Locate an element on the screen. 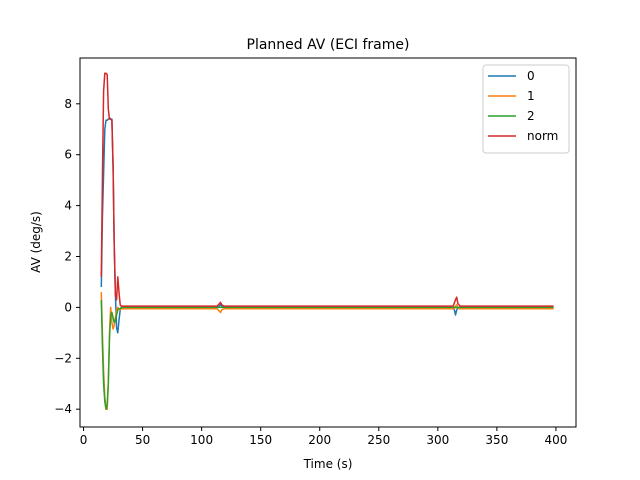 The width and height of the screenshot is (640, 480). y-axis: −4 −2 0 2 4 6 8 is located at coordinates (67, 256).